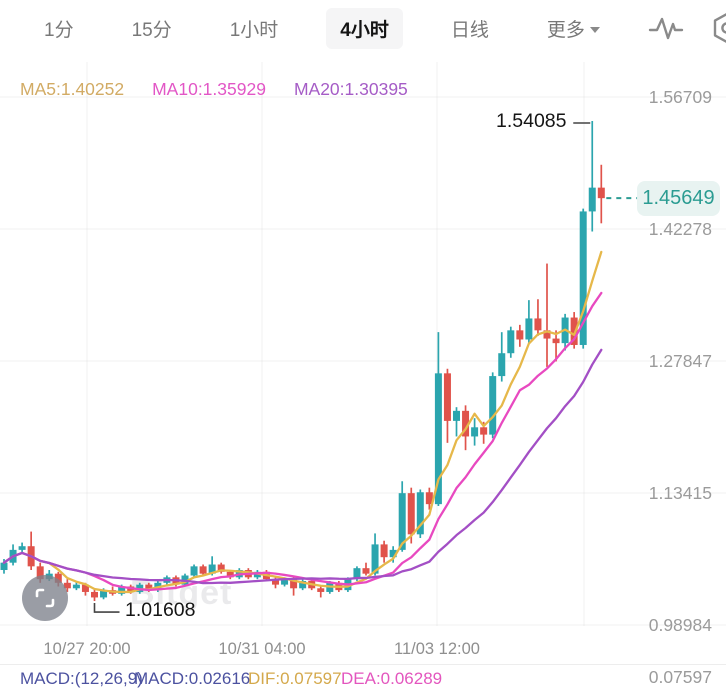 The width and height of the screenshot is (726, 688). What do you see at coordinates (81, 678) in the screenshot?
I see `macd-params: MACD:(12,26,9)` at bounding box center [81, 678].